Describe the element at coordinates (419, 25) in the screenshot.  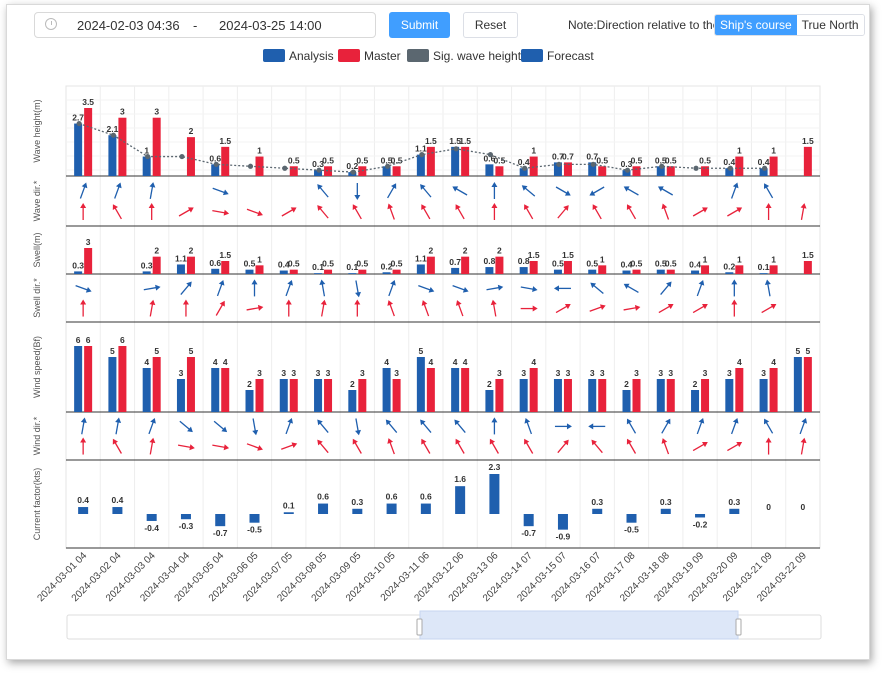
I see `submit-button: Submit` at that location.